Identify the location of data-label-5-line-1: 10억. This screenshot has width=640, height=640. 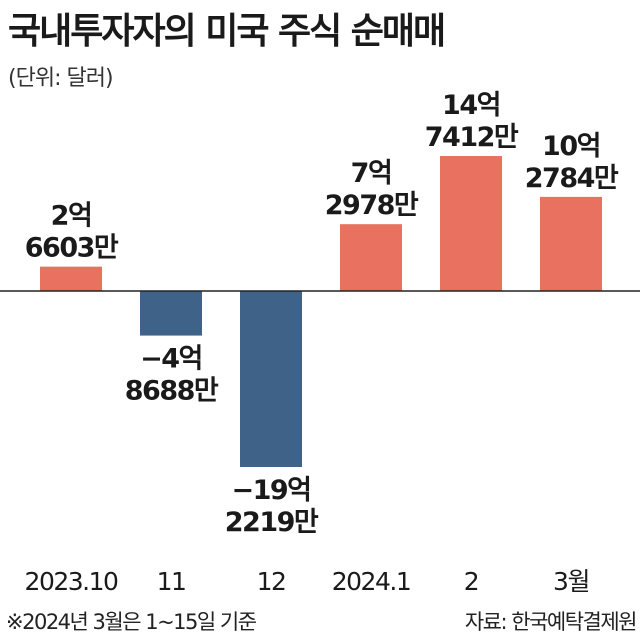
(571, 146).